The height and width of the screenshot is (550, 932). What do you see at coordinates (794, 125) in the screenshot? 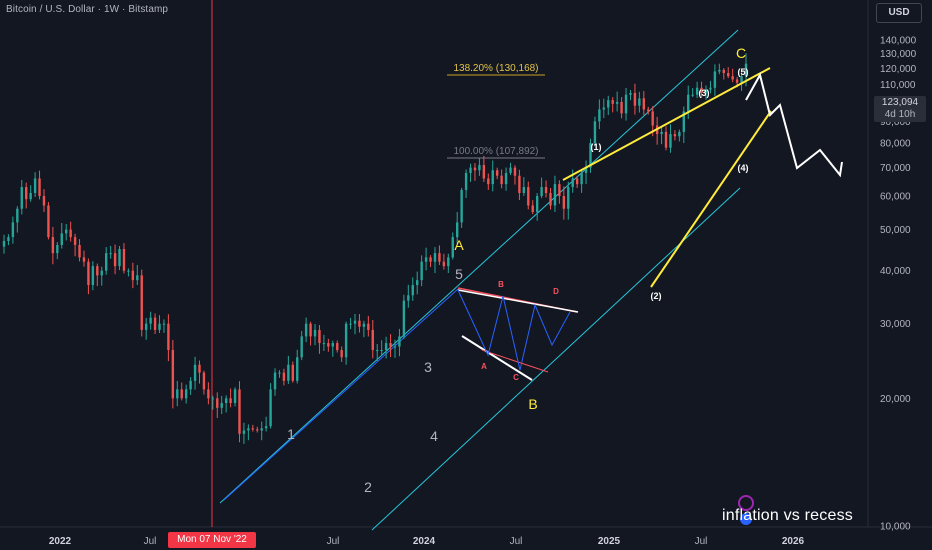
I see `projection-path` at bounding box center [794, 125].